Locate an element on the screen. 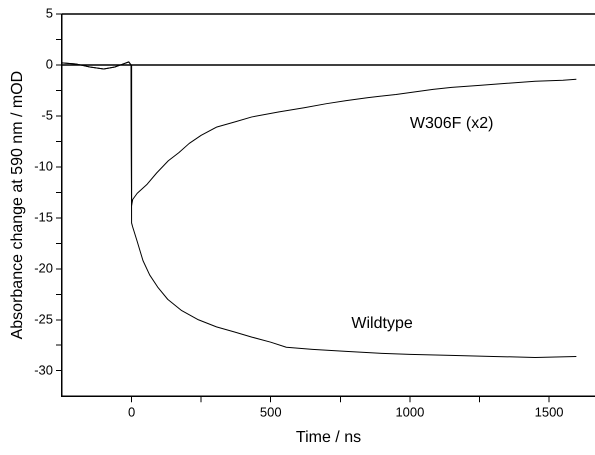  series-label: W306F (x2) is located at coordinates (452, 123).